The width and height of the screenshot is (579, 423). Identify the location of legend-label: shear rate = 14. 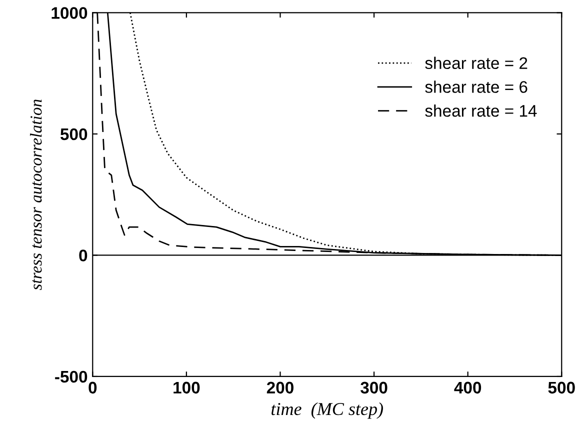
(481, 110).